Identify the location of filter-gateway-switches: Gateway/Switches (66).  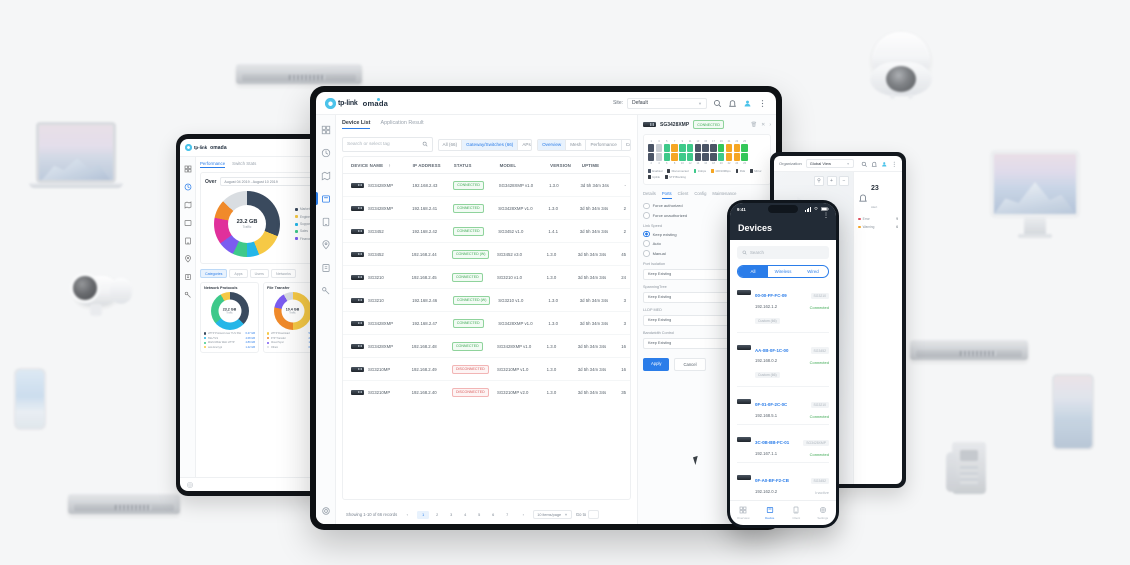
(490, 144).